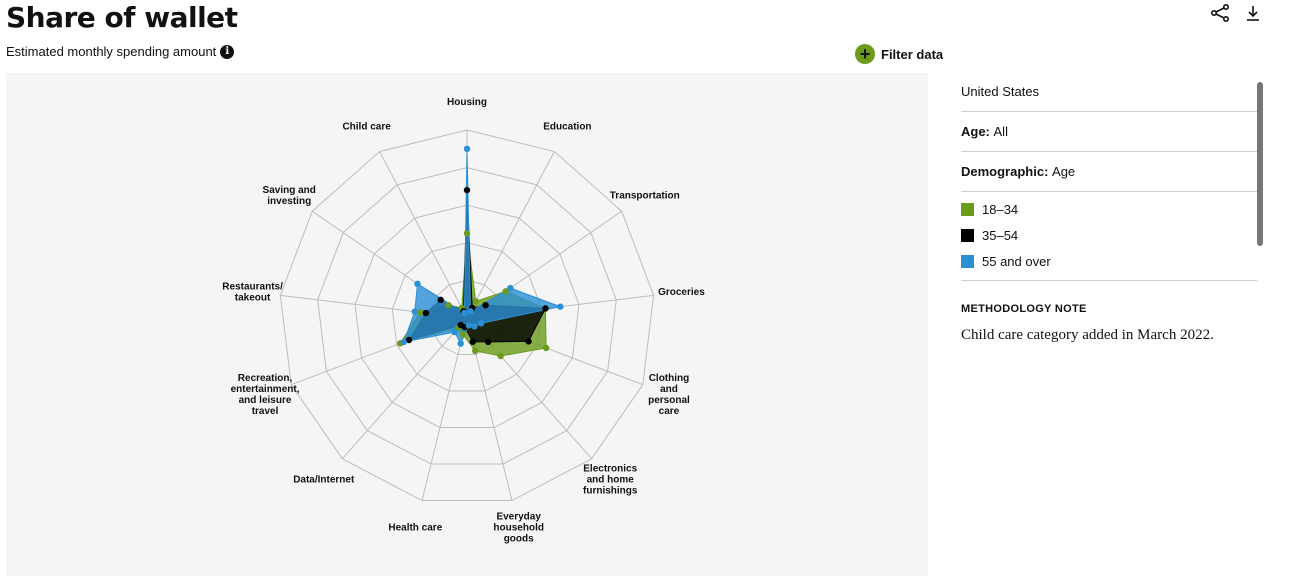 This screenshot has width=1292, height=578. I want to click on radar-axis-label: Data/Internet, so click(324, 480).